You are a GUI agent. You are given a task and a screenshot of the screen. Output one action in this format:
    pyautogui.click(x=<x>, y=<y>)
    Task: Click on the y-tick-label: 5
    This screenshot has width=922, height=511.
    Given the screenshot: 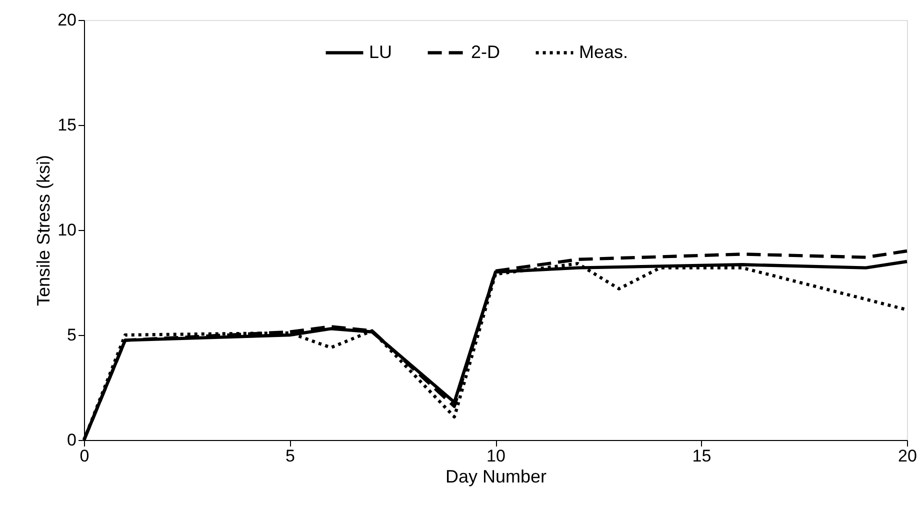 What is the action you would take?
    pyautogui.click(x=71, y=335)
    